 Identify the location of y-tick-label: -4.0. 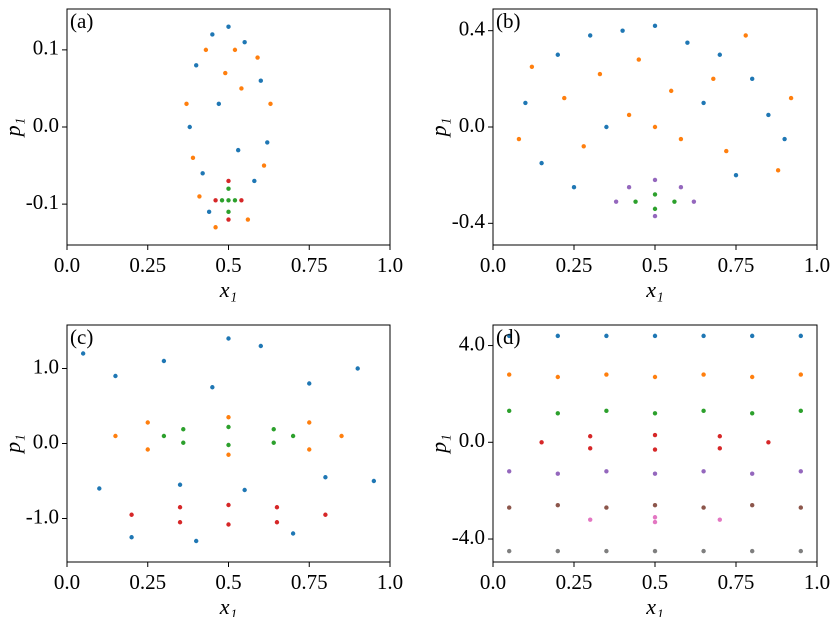
(468, 537).